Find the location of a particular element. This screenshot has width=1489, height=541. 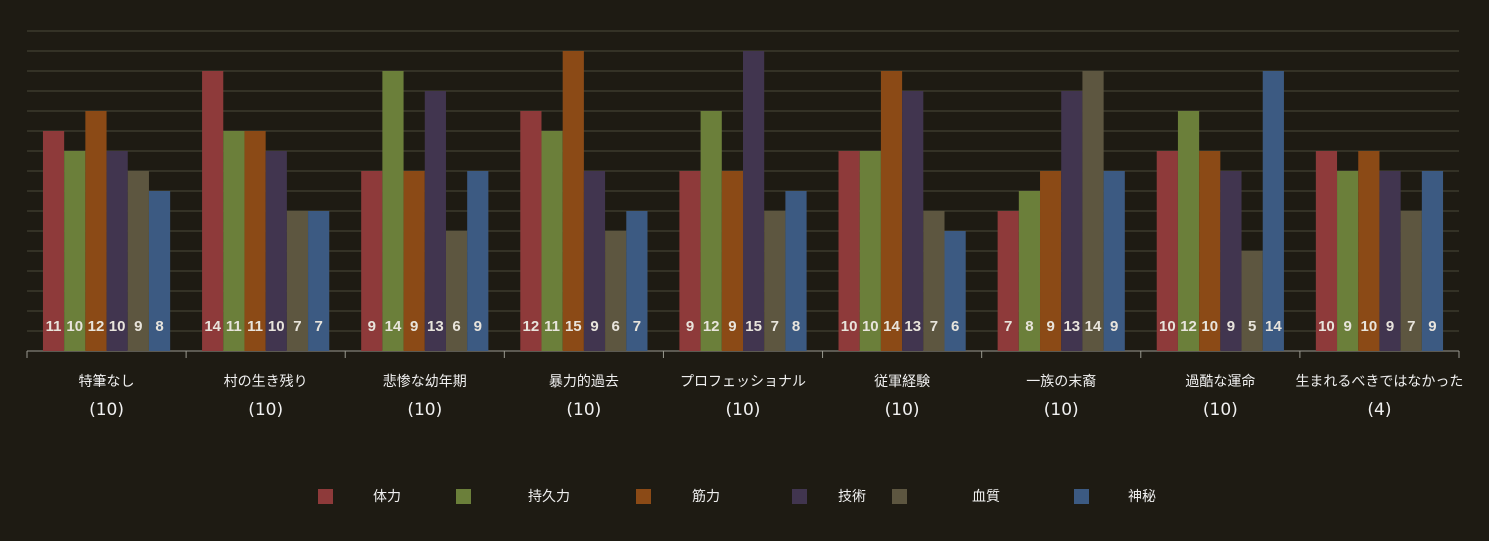

x-tick-label: 生まれるべきではなかった is located at coordinates (1379, 382).